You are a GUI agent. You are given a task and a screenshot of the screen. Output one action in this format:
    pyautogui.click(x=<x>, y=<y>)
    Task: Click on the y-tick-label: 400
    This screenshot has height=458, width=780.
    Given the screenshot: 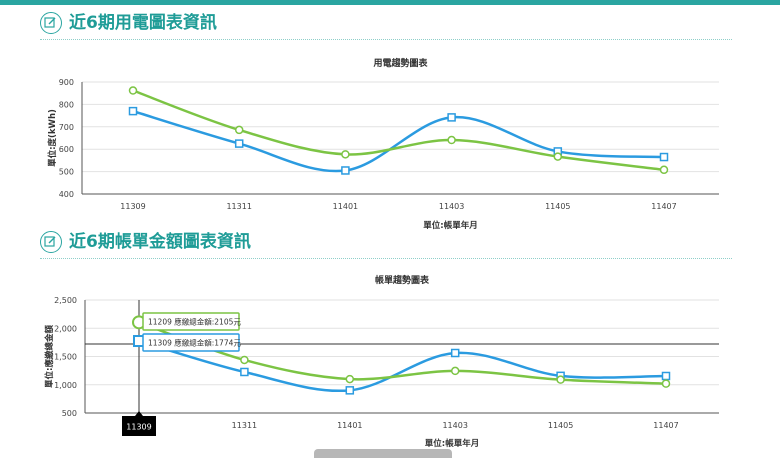 What is the action you would take?
    pyautogui.click(x=66, y=194)
    